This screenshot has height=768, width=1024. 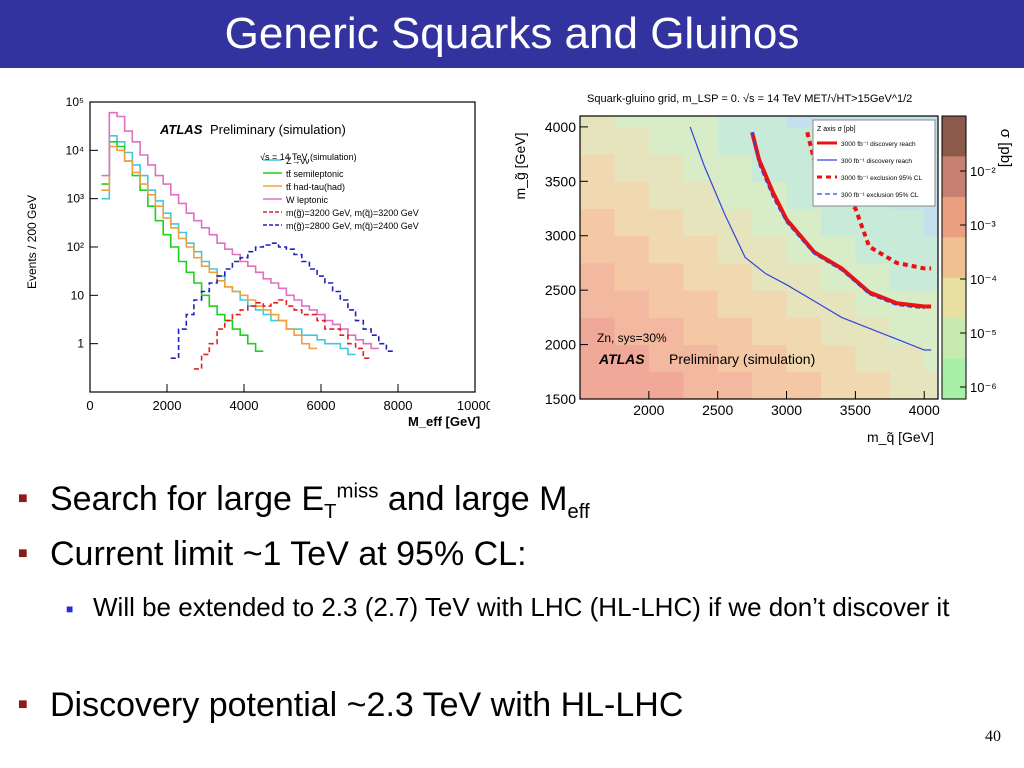 I want to click on z-tick-label: 10⁻⁶, so click(x=983, y=387).